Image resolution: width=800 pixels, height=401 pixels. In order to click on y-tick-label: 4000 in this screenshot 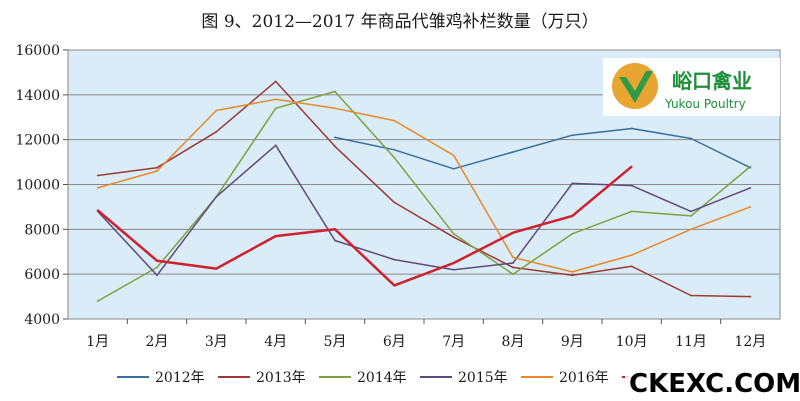, I will do `click(42, 320)`.